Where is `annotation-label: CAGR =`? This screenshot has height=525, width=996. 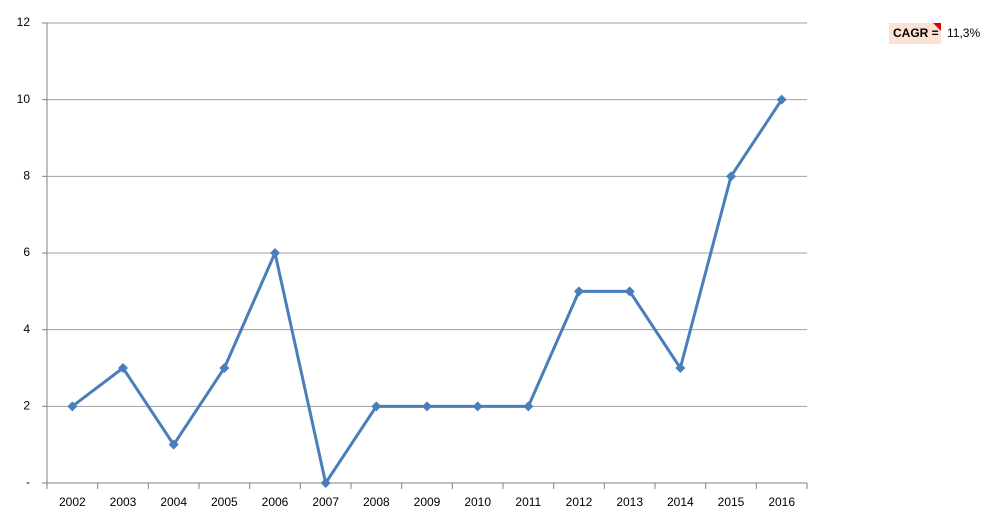 annotation-label: CAGR = is located at coordinates (916, 33).